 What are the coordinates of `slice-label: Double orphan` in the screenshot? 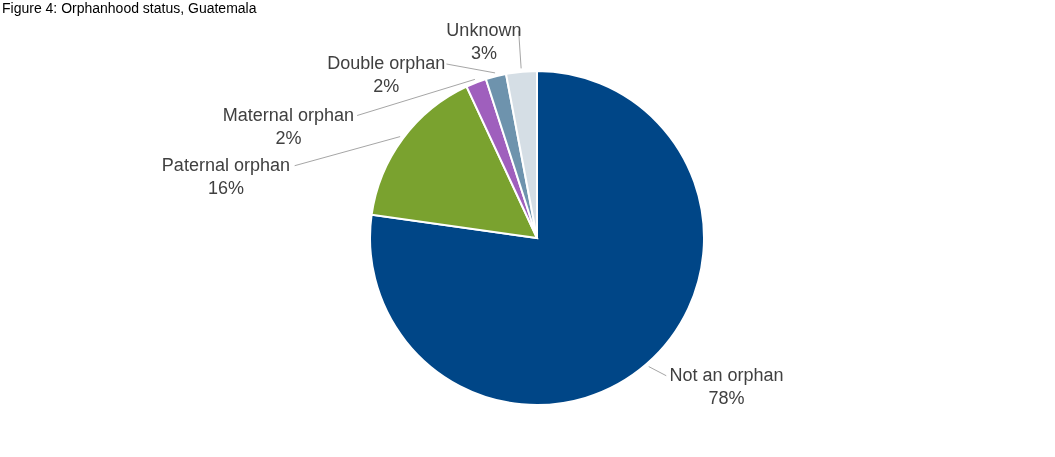 It's located at (386, 63).